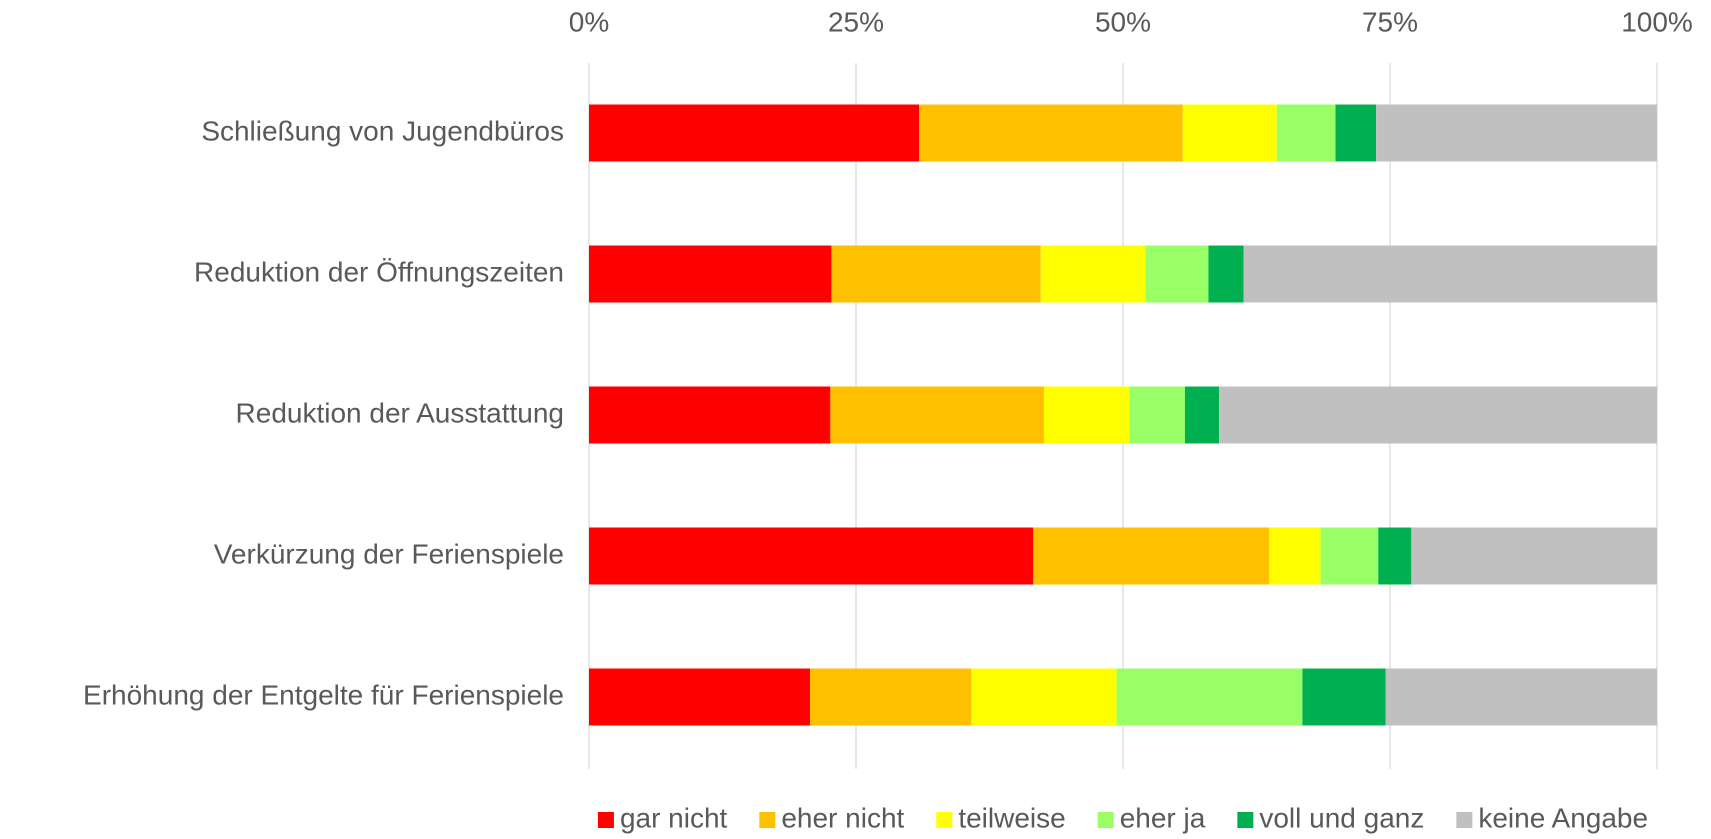  What do you see at coordinates (382, 130) in the screenshot?
I see `y-tick-label: Schließung von Jugendbüros` at bounding box center [382, 130].